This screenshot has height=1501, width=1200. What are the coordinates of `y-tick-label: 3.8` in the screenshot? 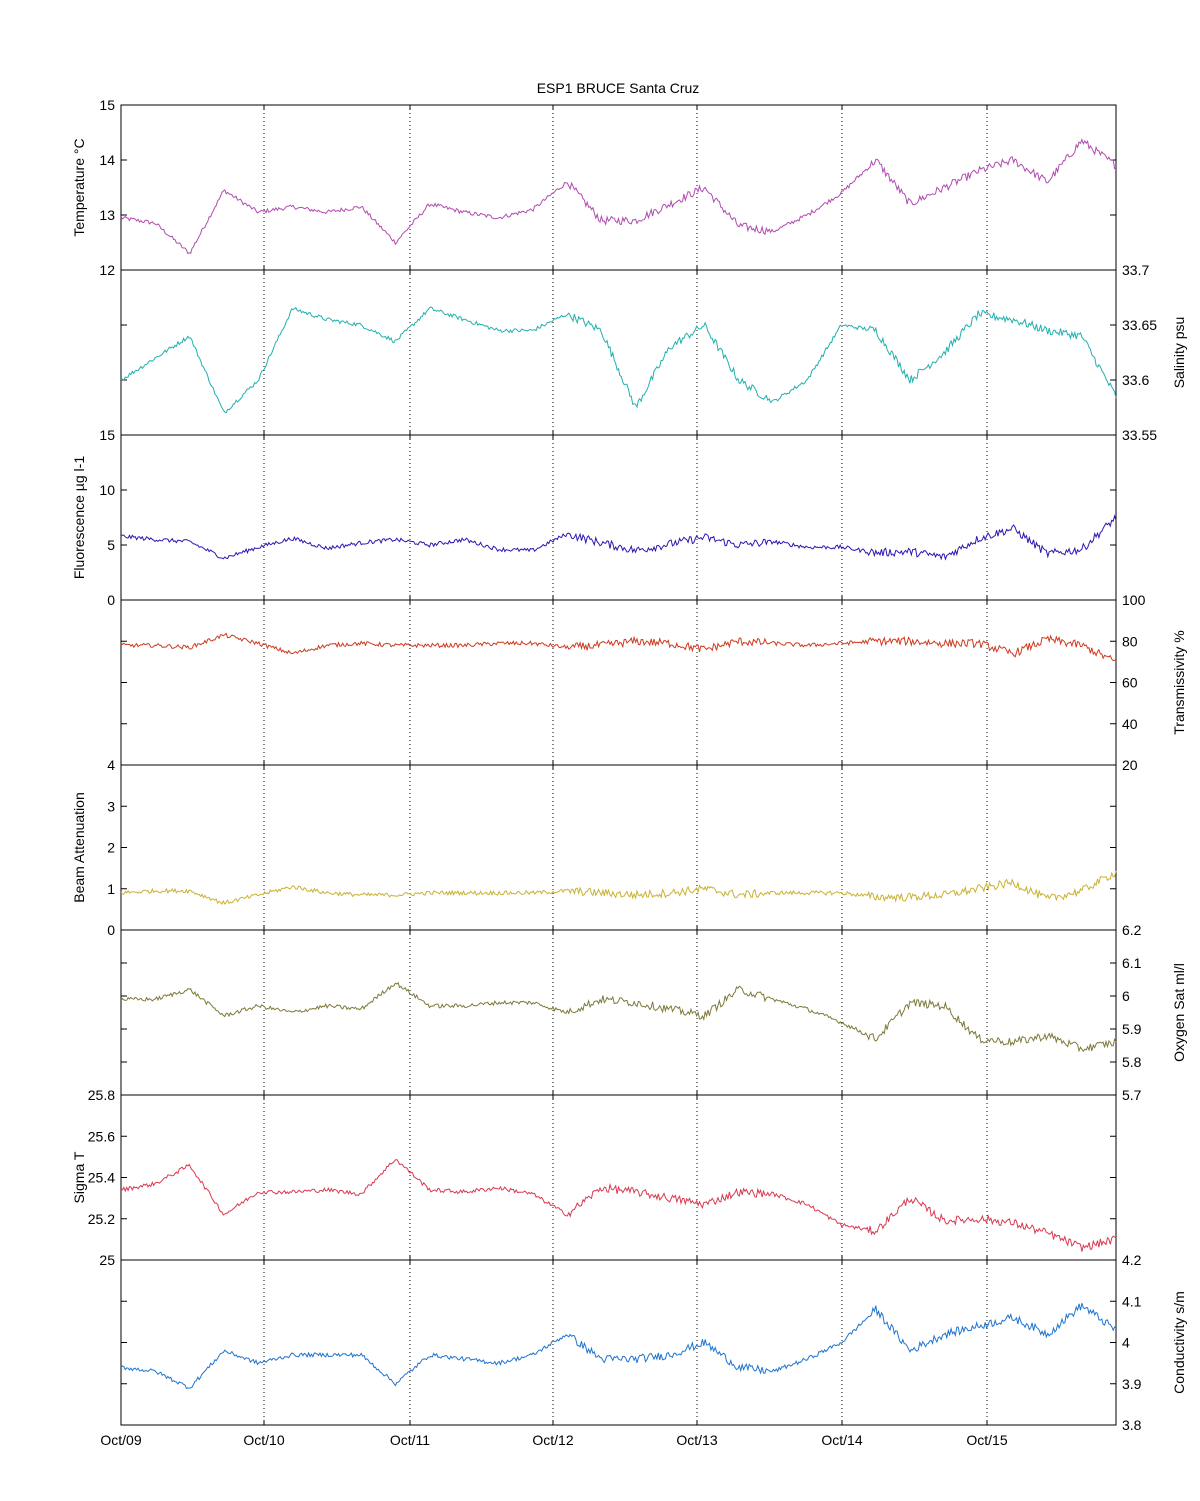 It's located at (1132, 1425).